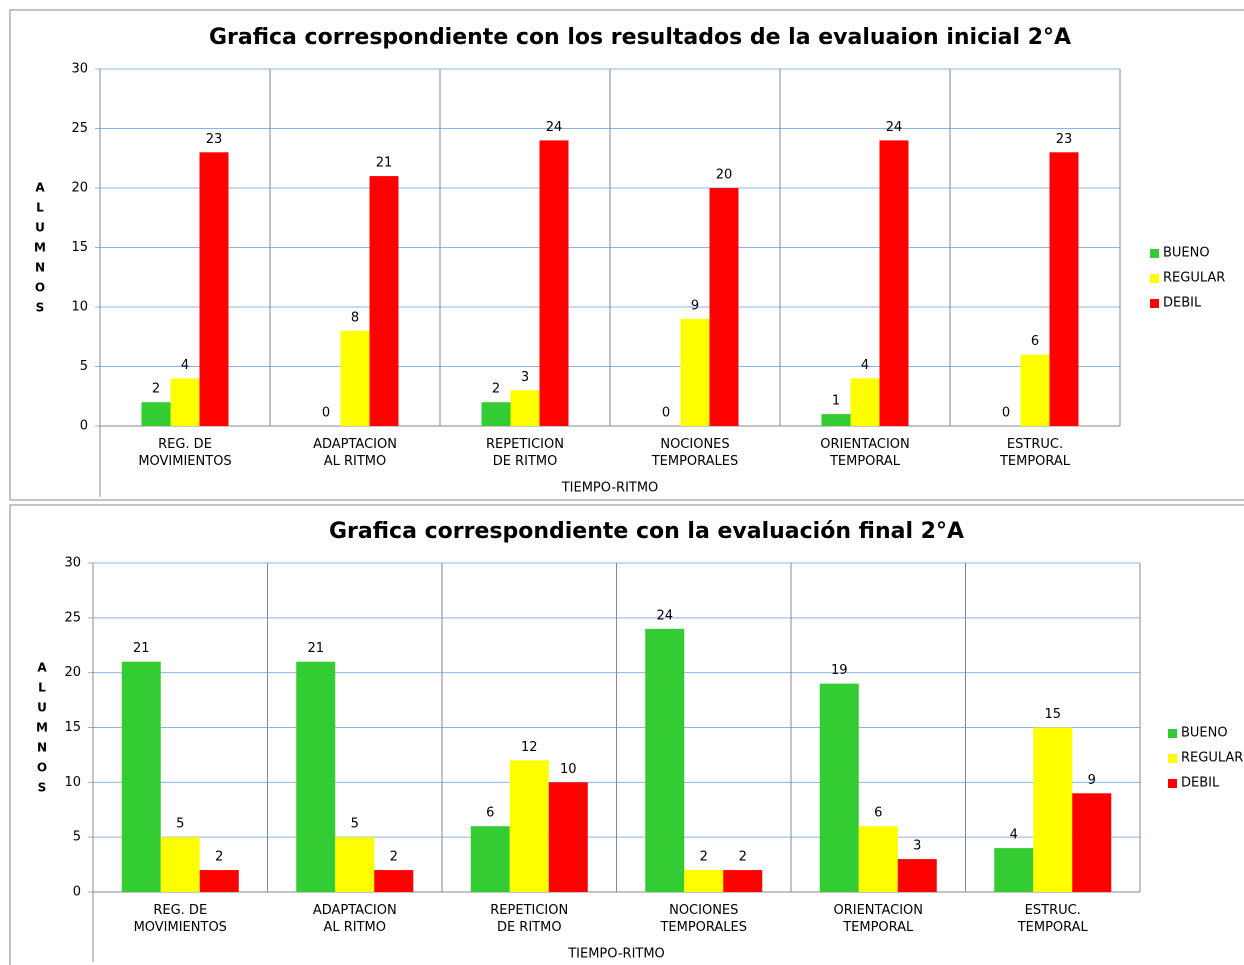 Image resolution: width=1244 pixels, height=965 pixels. Describe the element at coordinates (568, 769) in the screenshot. I see `data-label: 10` at that location.